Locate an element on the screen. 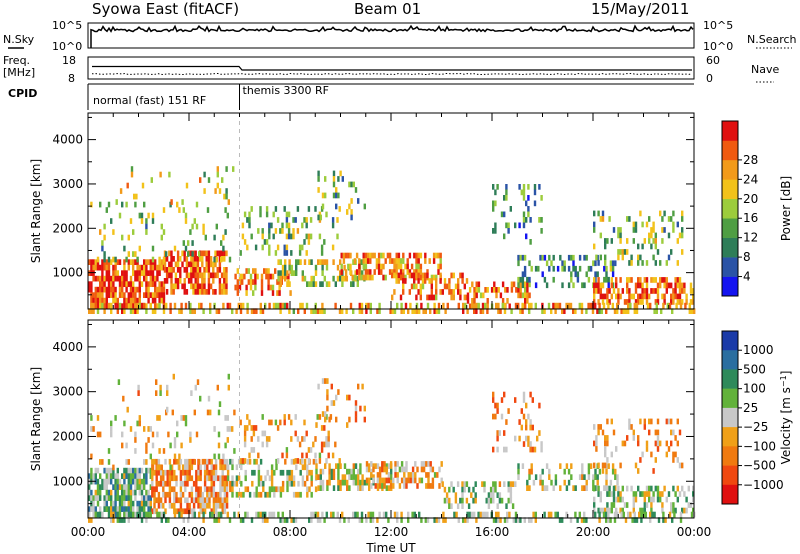 This screenshot has width=800, height=554. freq-series-line is located at coordinates (392, 68).